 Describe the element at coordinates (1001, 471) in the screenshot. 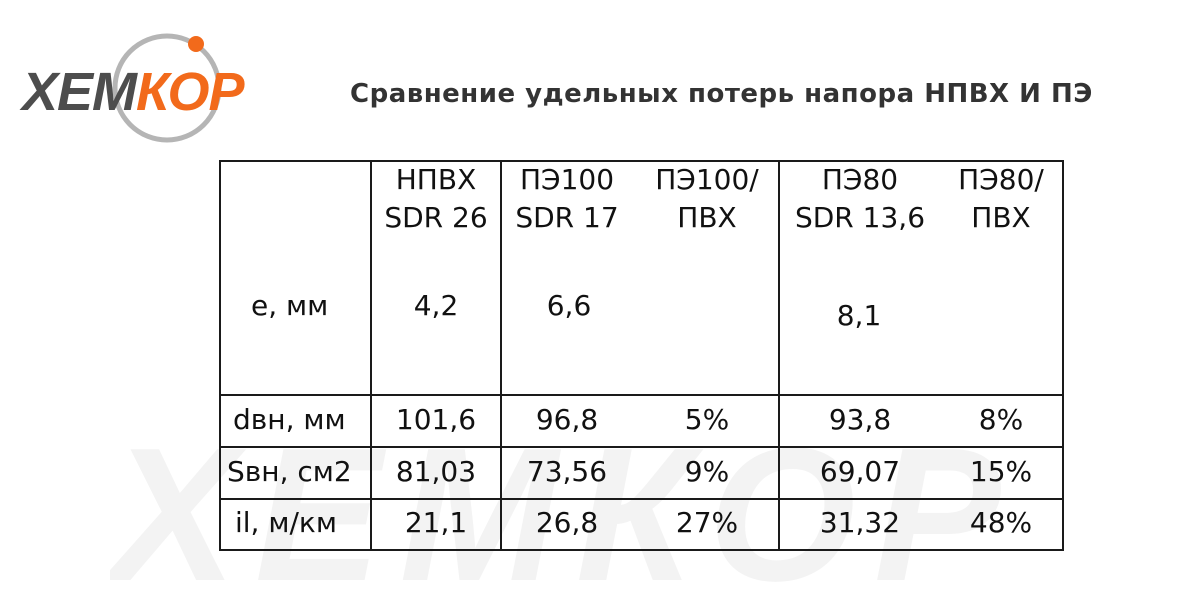

I see `table-cell: 15%` at that location.